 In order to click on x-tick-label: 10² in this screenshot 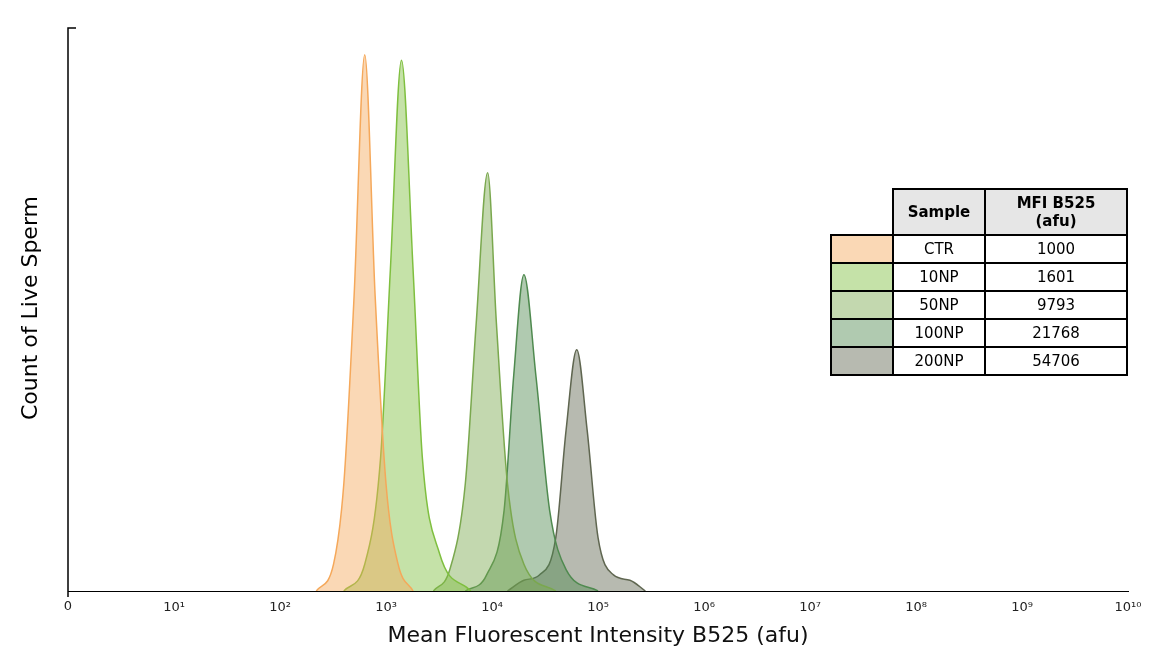, I will do `click(280, 607)`.